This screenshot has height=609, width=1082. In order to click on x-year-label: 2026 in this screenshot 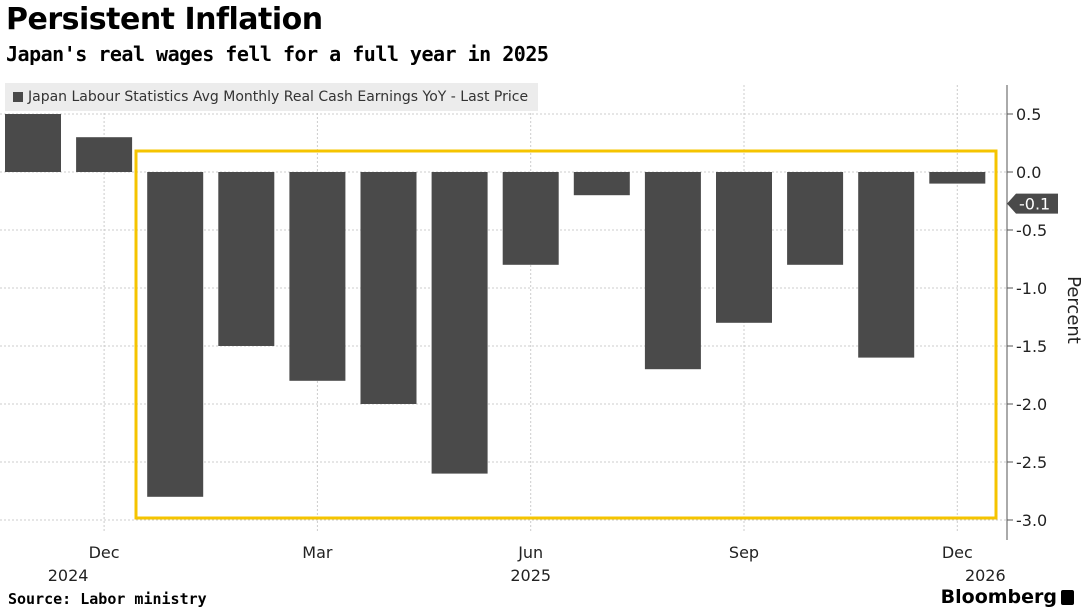, I will do `click(985, 575)`.